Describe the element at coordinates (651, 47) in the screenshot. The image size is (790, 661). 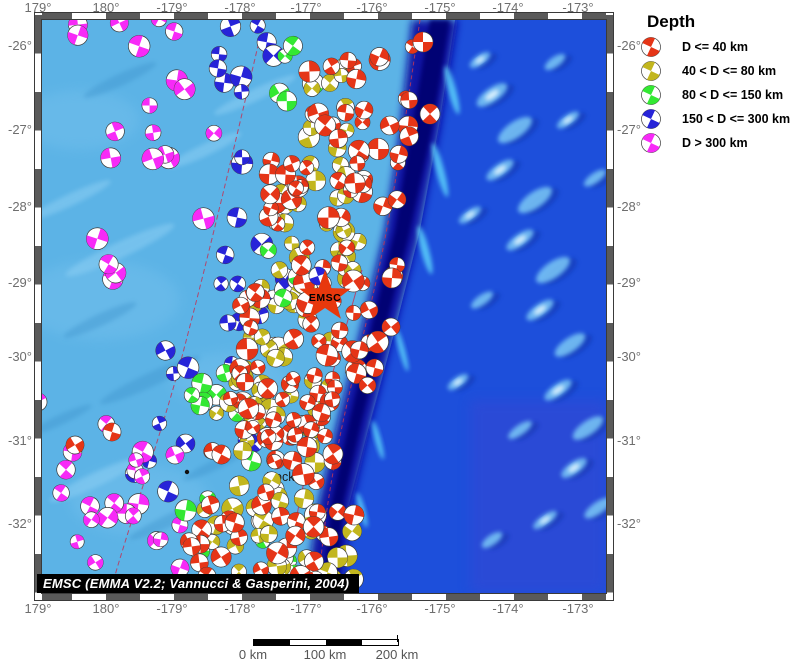
I see `beachball-red-icon` at that location.